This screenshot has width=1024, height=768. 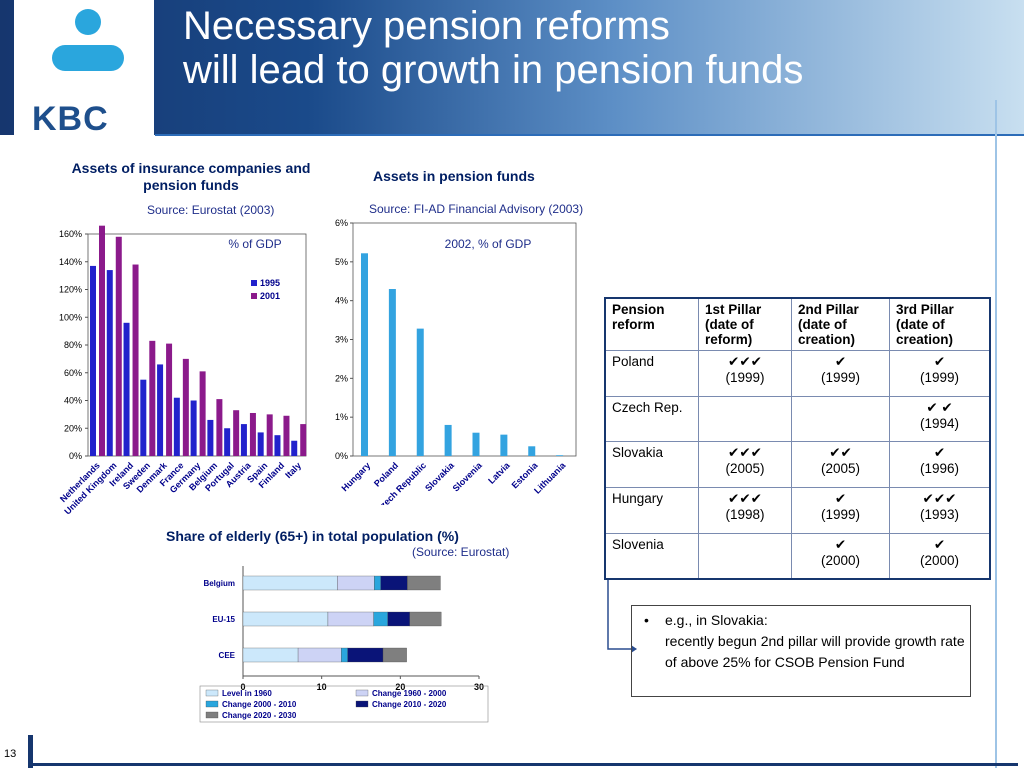 I want to click on right-rule, so click(x=996, y=434).